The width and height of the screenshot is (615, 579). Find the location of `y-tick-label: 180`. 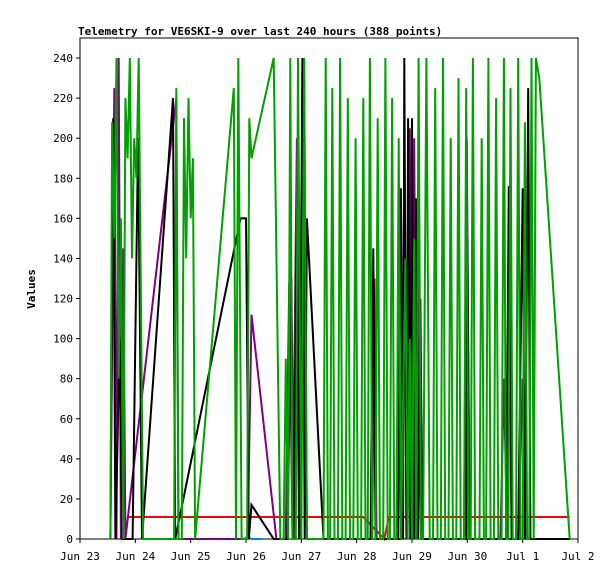

y-tick-label: 180 is located at coordinates (63, 178).